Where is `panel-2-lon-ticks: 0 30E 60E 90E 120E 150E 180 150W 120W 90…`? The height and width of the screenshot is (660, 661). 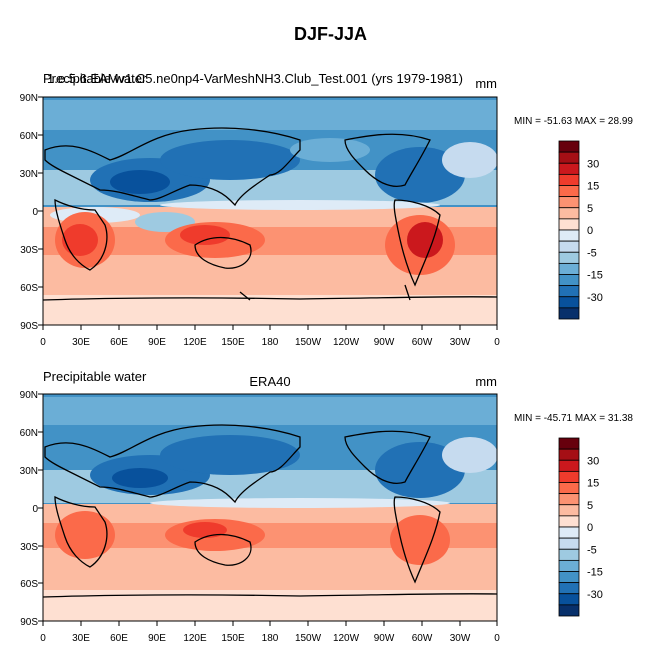 panel-2-lon-ticks: 0 30E 60E 90E 120E 150E 180 150W 120W 90… is located at coordinates (270, 638).